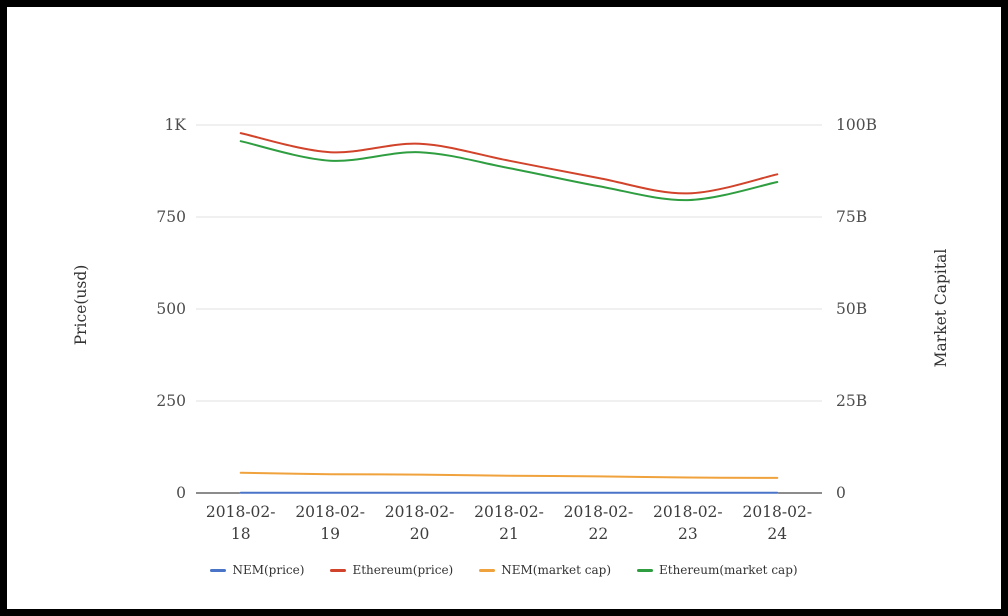 The image size is (1008, 616). I want to click on x-axis-tick-label: 2018-02- 24, so click(777, 523).